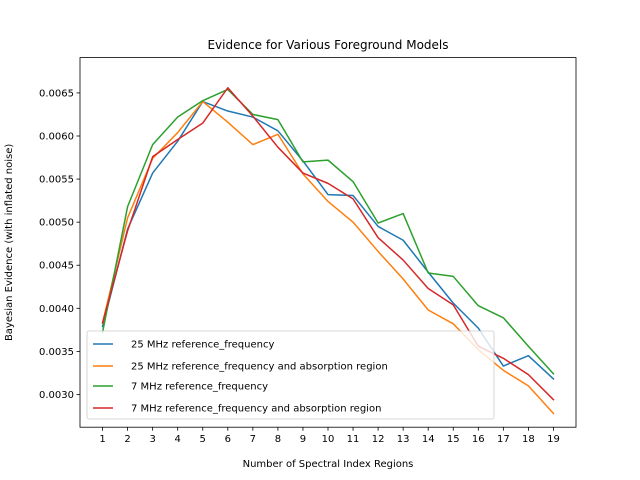  What do you see at coordinates (478, 439) in the screenshot?
I see `x-tick-label: 16` at bounding box center [478, 439].